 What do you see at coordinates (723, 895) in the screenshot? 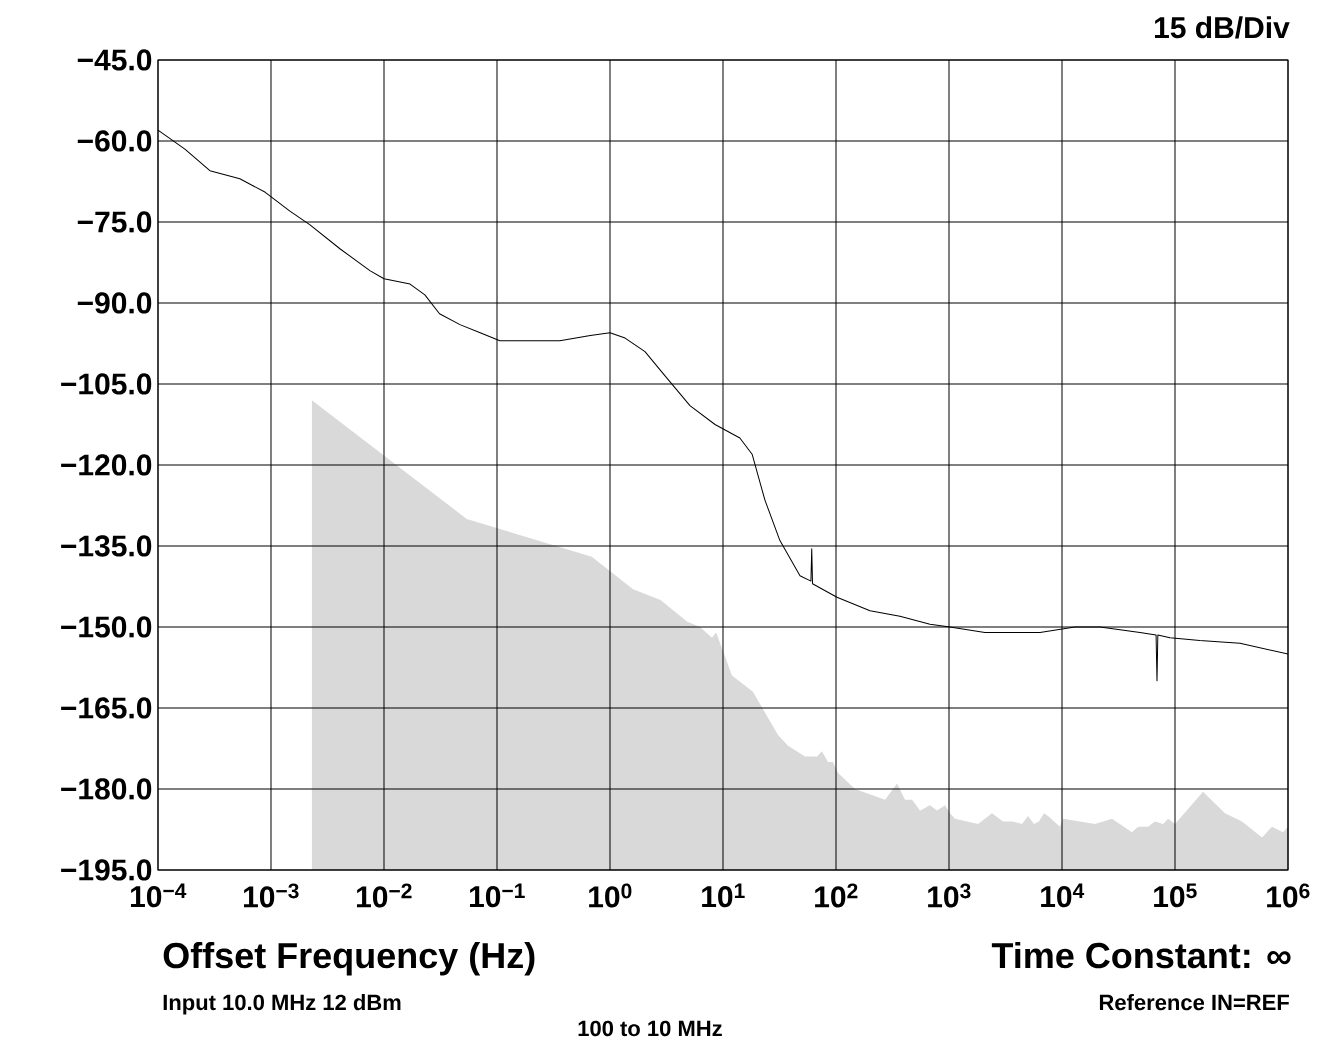
I see `x-tick-label: 10$^{1}$` at bounding box center [723, 895].